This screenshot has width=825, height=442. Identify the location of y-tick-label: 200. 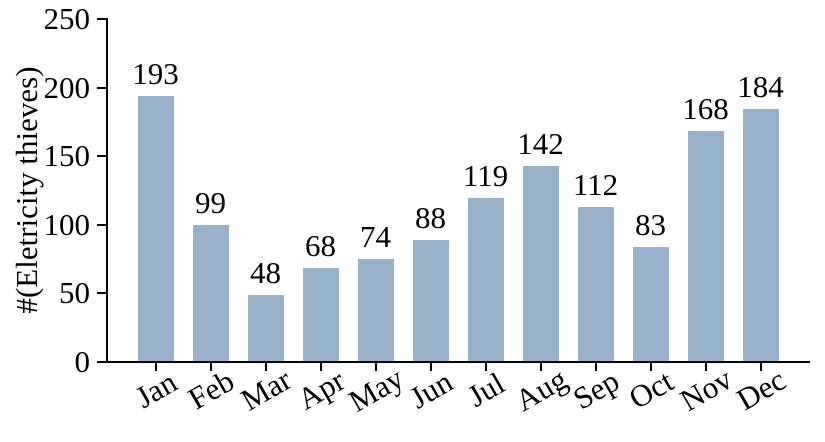
(67, 87).